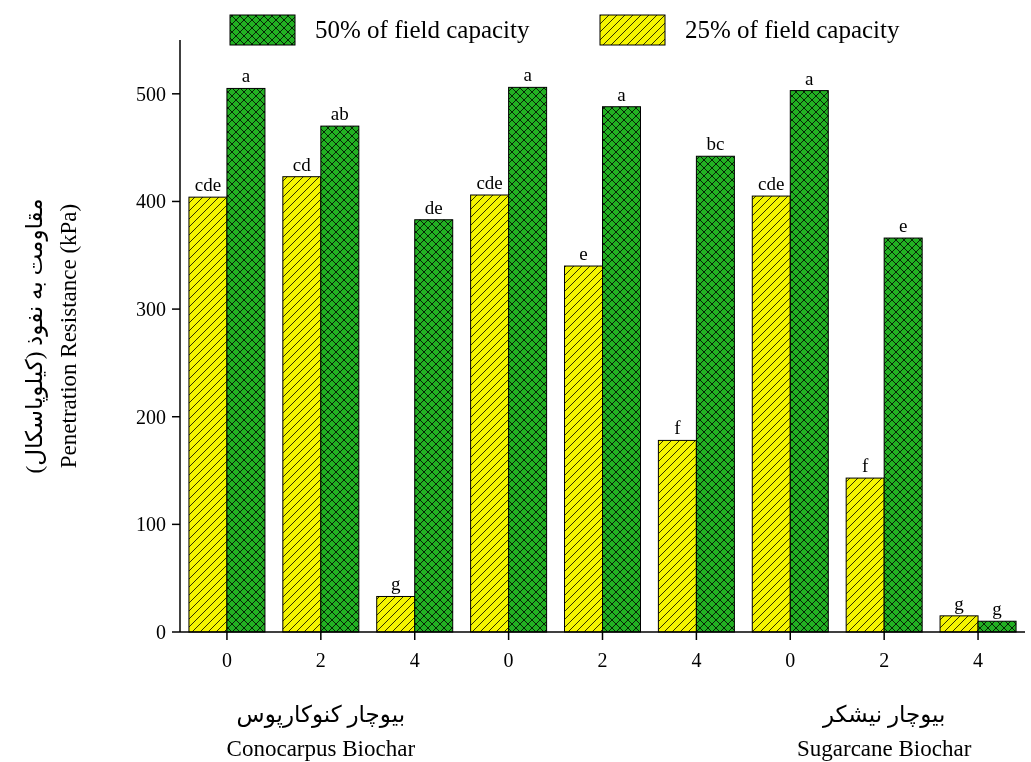  Describe the element at coordinates (433, 207) in the screenshot. I see `data-label: de` at that location.